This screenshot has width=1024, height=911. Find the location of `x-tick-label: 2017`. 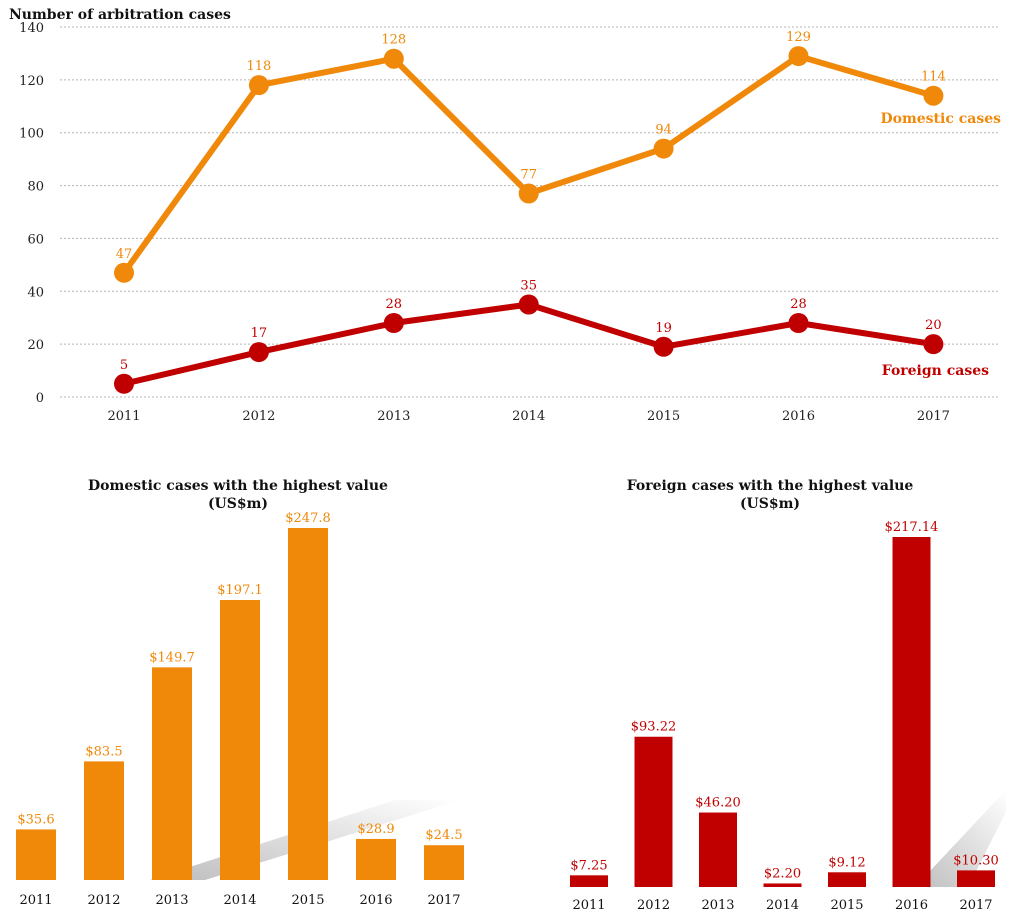

x-tick-label: 2017 is located at coordinates (933, 416).